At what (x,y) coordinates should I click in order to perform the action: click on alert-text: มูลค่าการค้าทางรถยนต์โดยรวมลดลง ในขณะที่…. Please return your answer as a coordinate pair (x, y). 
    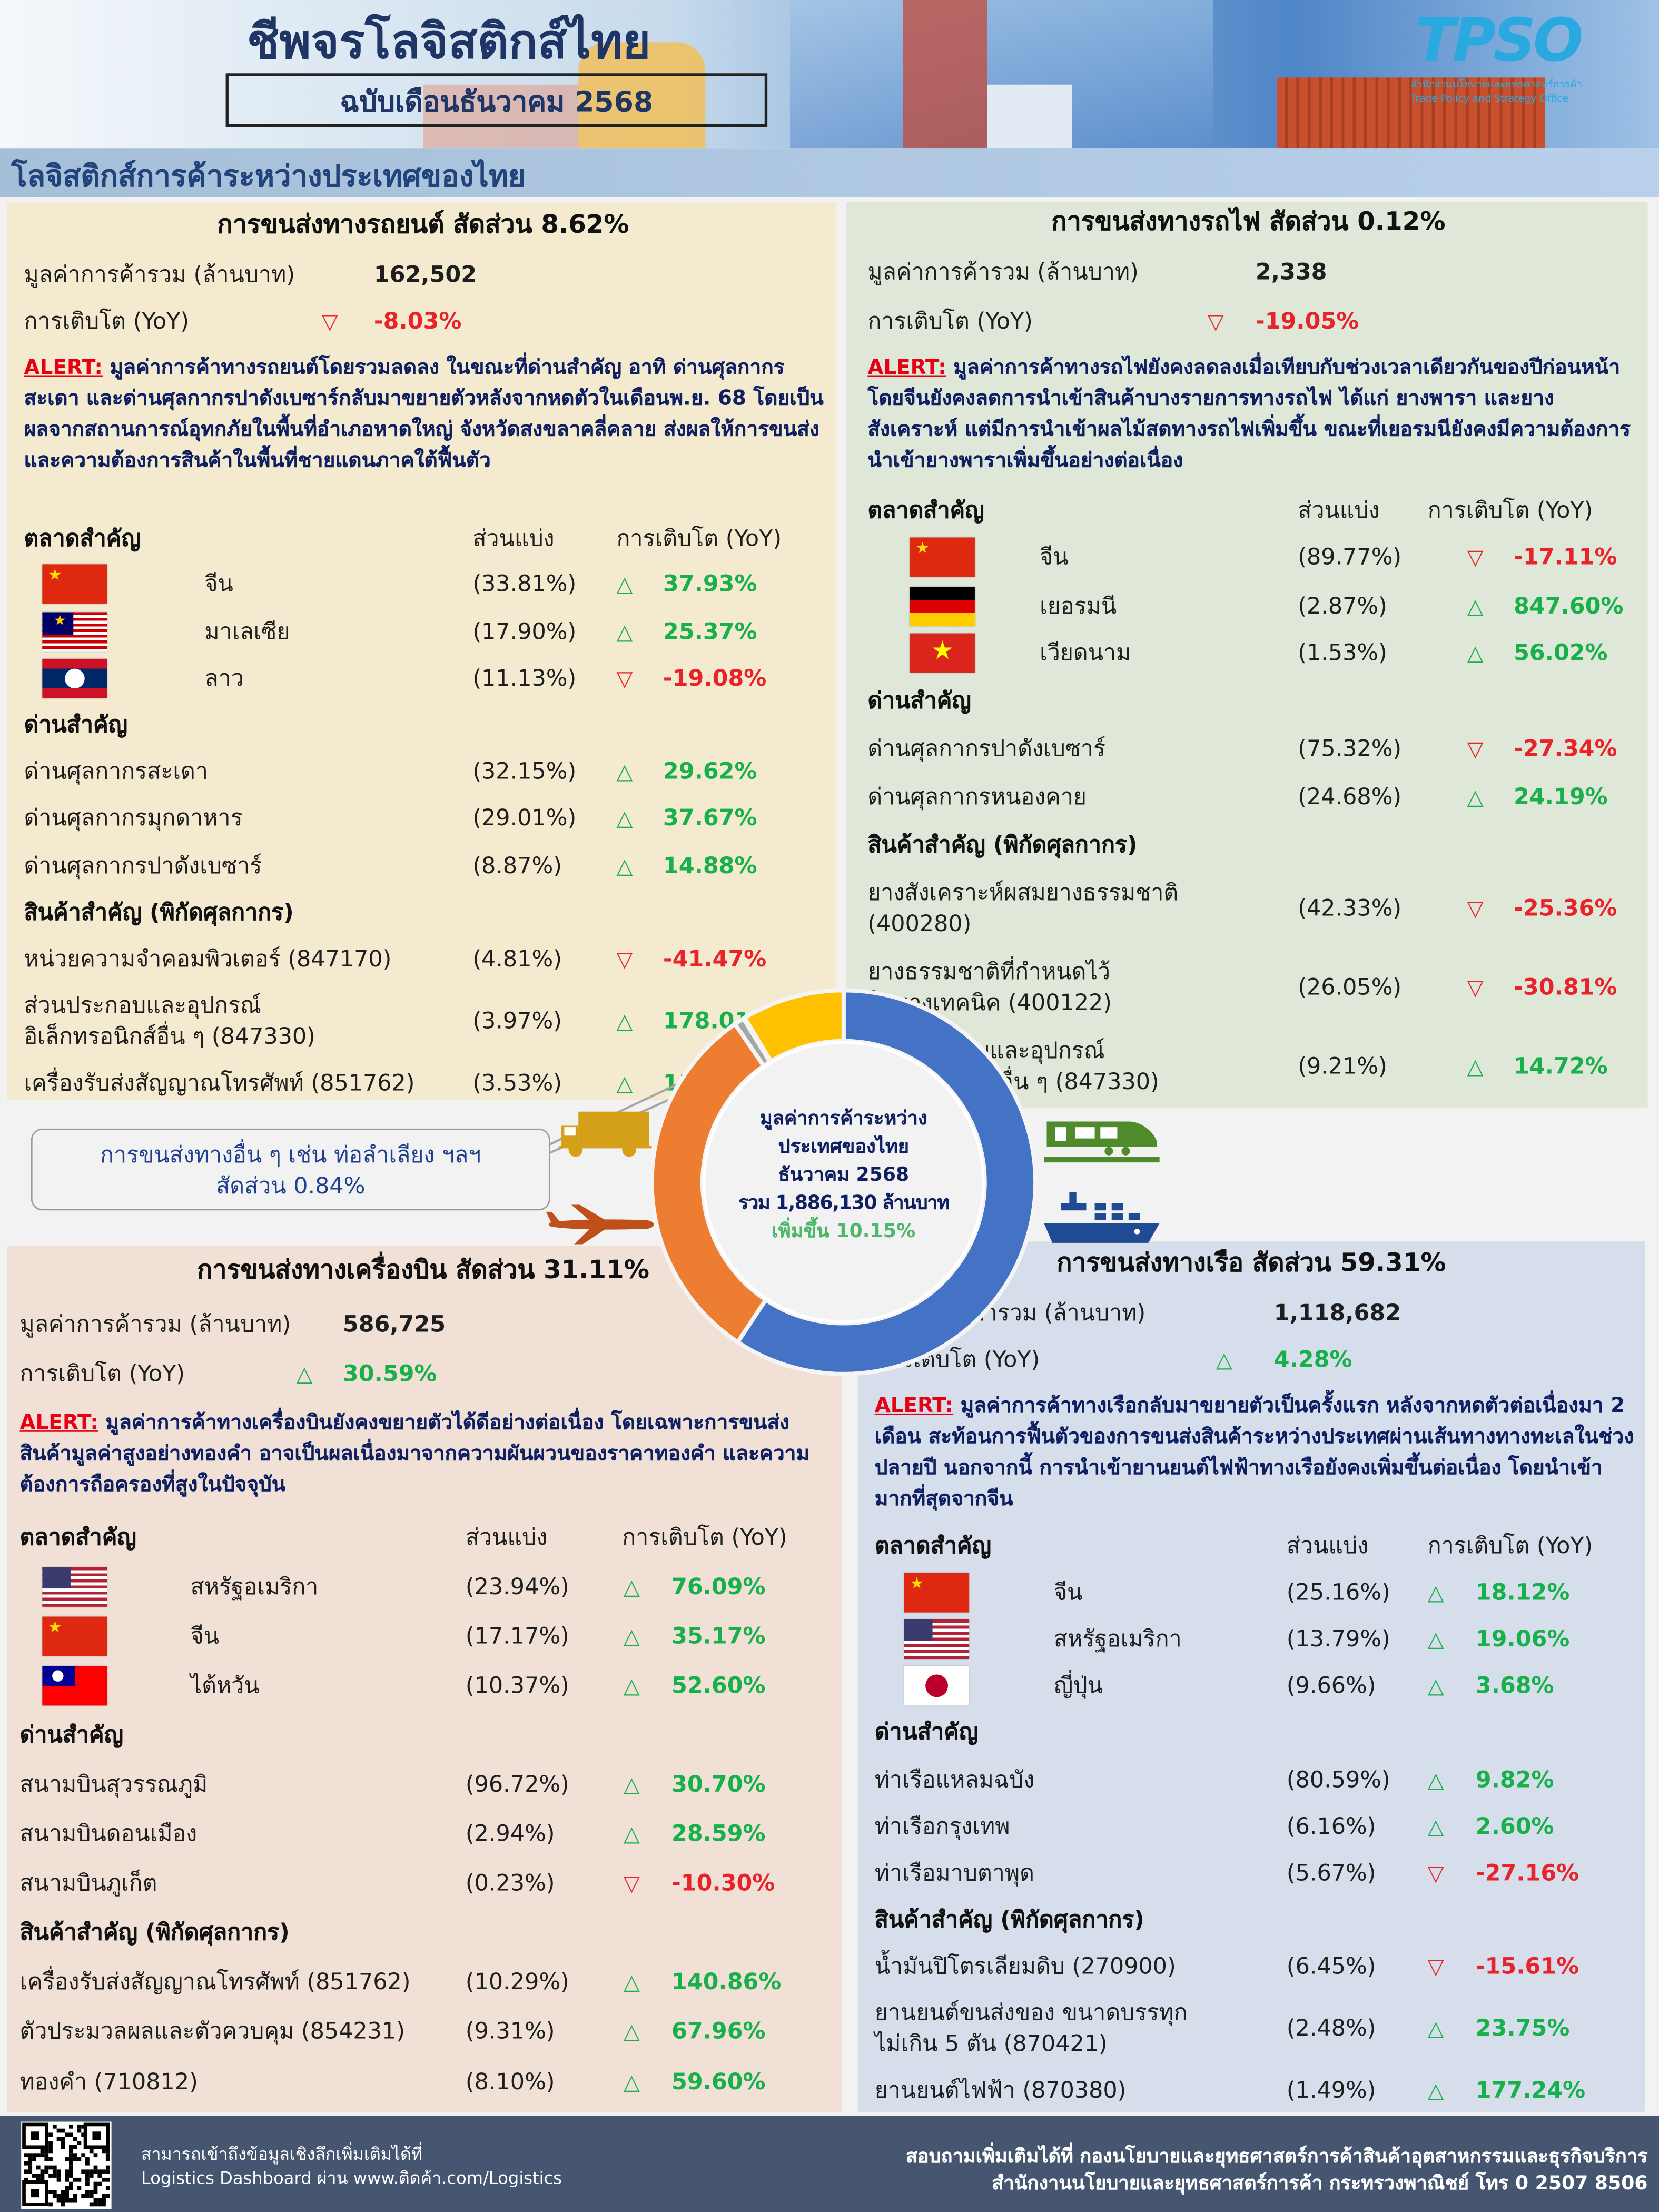
    Looking at the image, I should click on (424, 415).